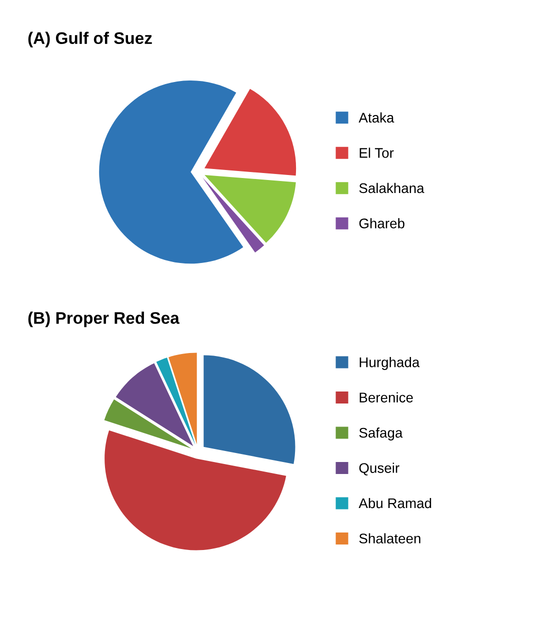 The image size is (550, 636). What do you see at coordinates (390, 363) in the screenshot?
I see `legend-label: Hurghada` at bounding box center [390, 363].